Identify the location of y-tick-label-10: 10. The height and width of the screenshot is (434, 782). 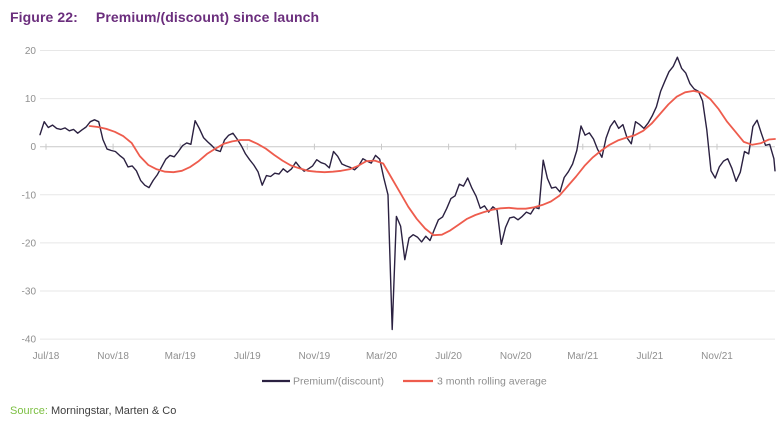
(31, 99).